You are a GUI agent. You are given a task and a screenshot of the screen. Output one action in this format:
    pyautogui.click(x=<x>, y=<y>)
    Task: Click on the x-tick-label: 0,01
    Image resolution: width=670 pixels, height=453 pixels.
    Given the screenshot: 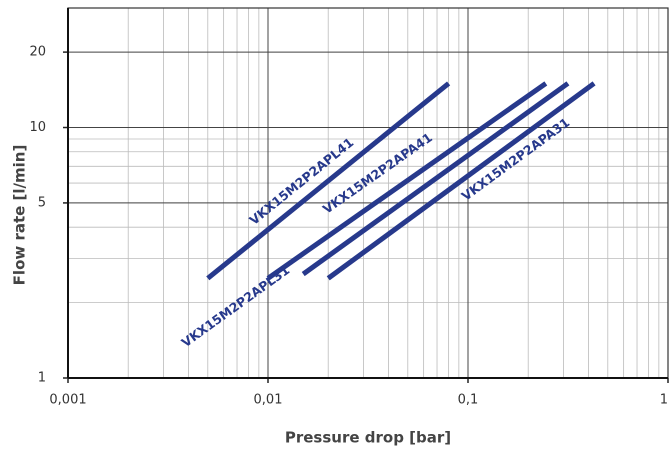 What is the action you would take?
    pyautogui.click(x=268, y=400)
    